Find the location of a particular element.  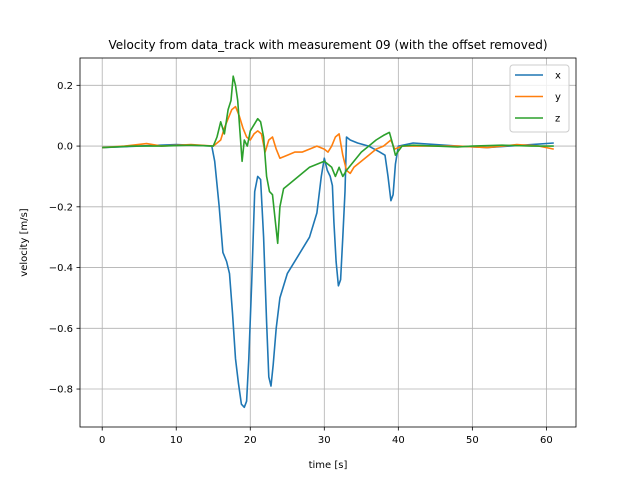

x-tick-label: 60 is located at coordinates (546, 440).